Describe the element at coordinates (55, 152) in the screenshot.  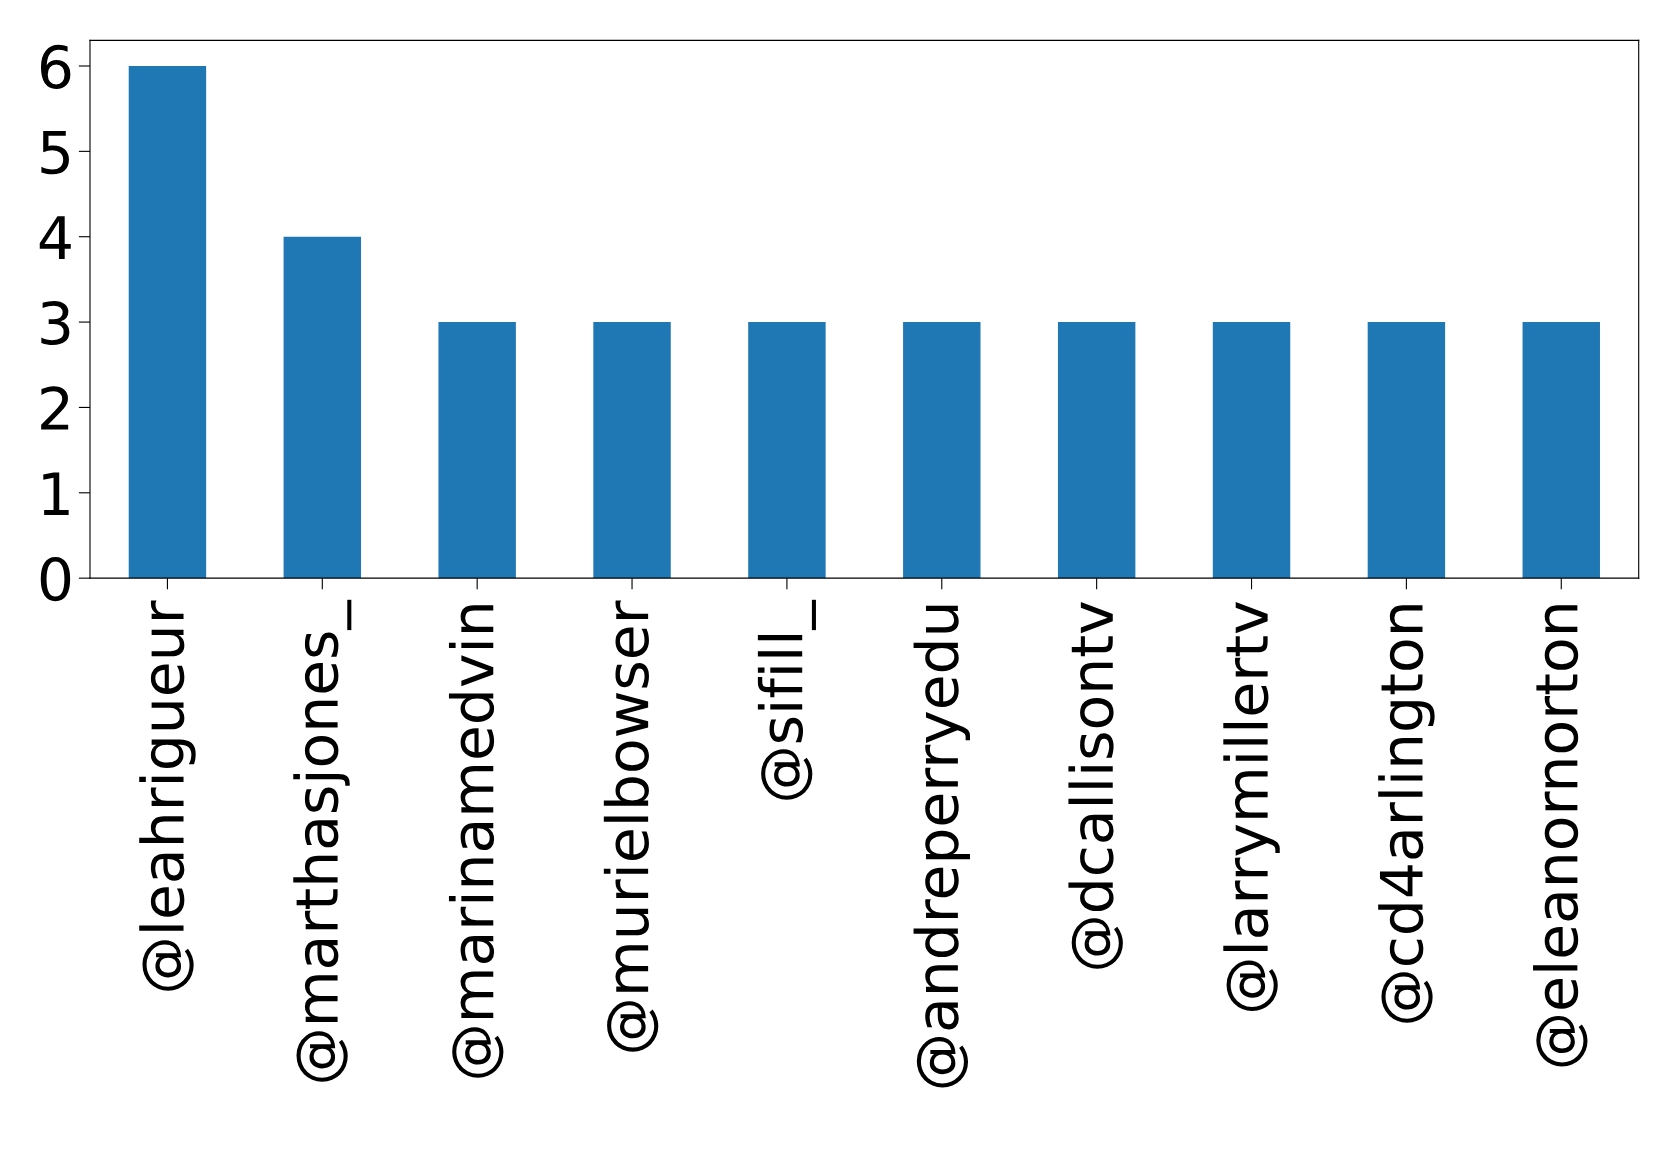
I see `y-tick-label: 5` at that location.